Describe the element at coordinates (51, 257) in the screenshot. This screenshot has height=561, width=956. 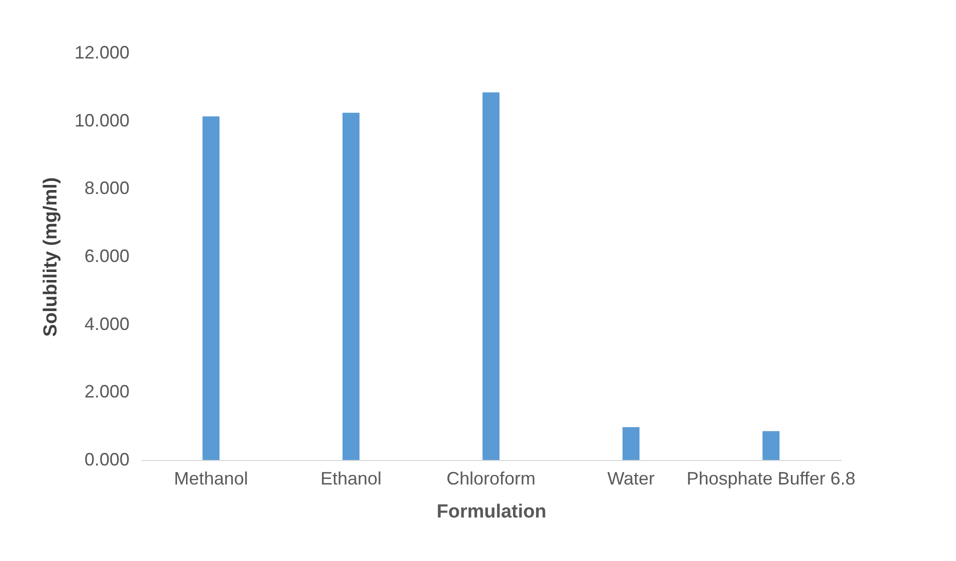
I see `y-axis-title: Solubility (mg/ml)` at that location.